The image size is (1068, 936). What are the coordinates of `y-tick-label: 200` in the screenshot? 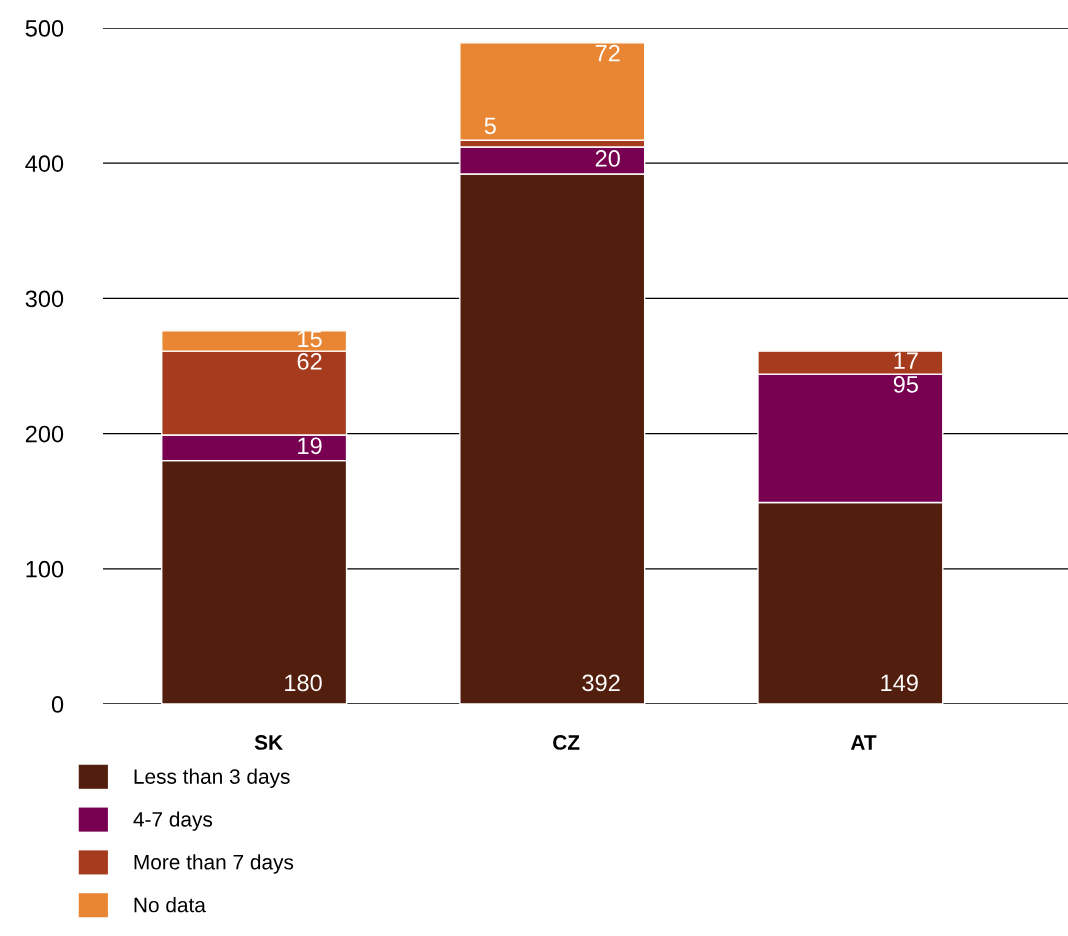 It's located at (44, 434).